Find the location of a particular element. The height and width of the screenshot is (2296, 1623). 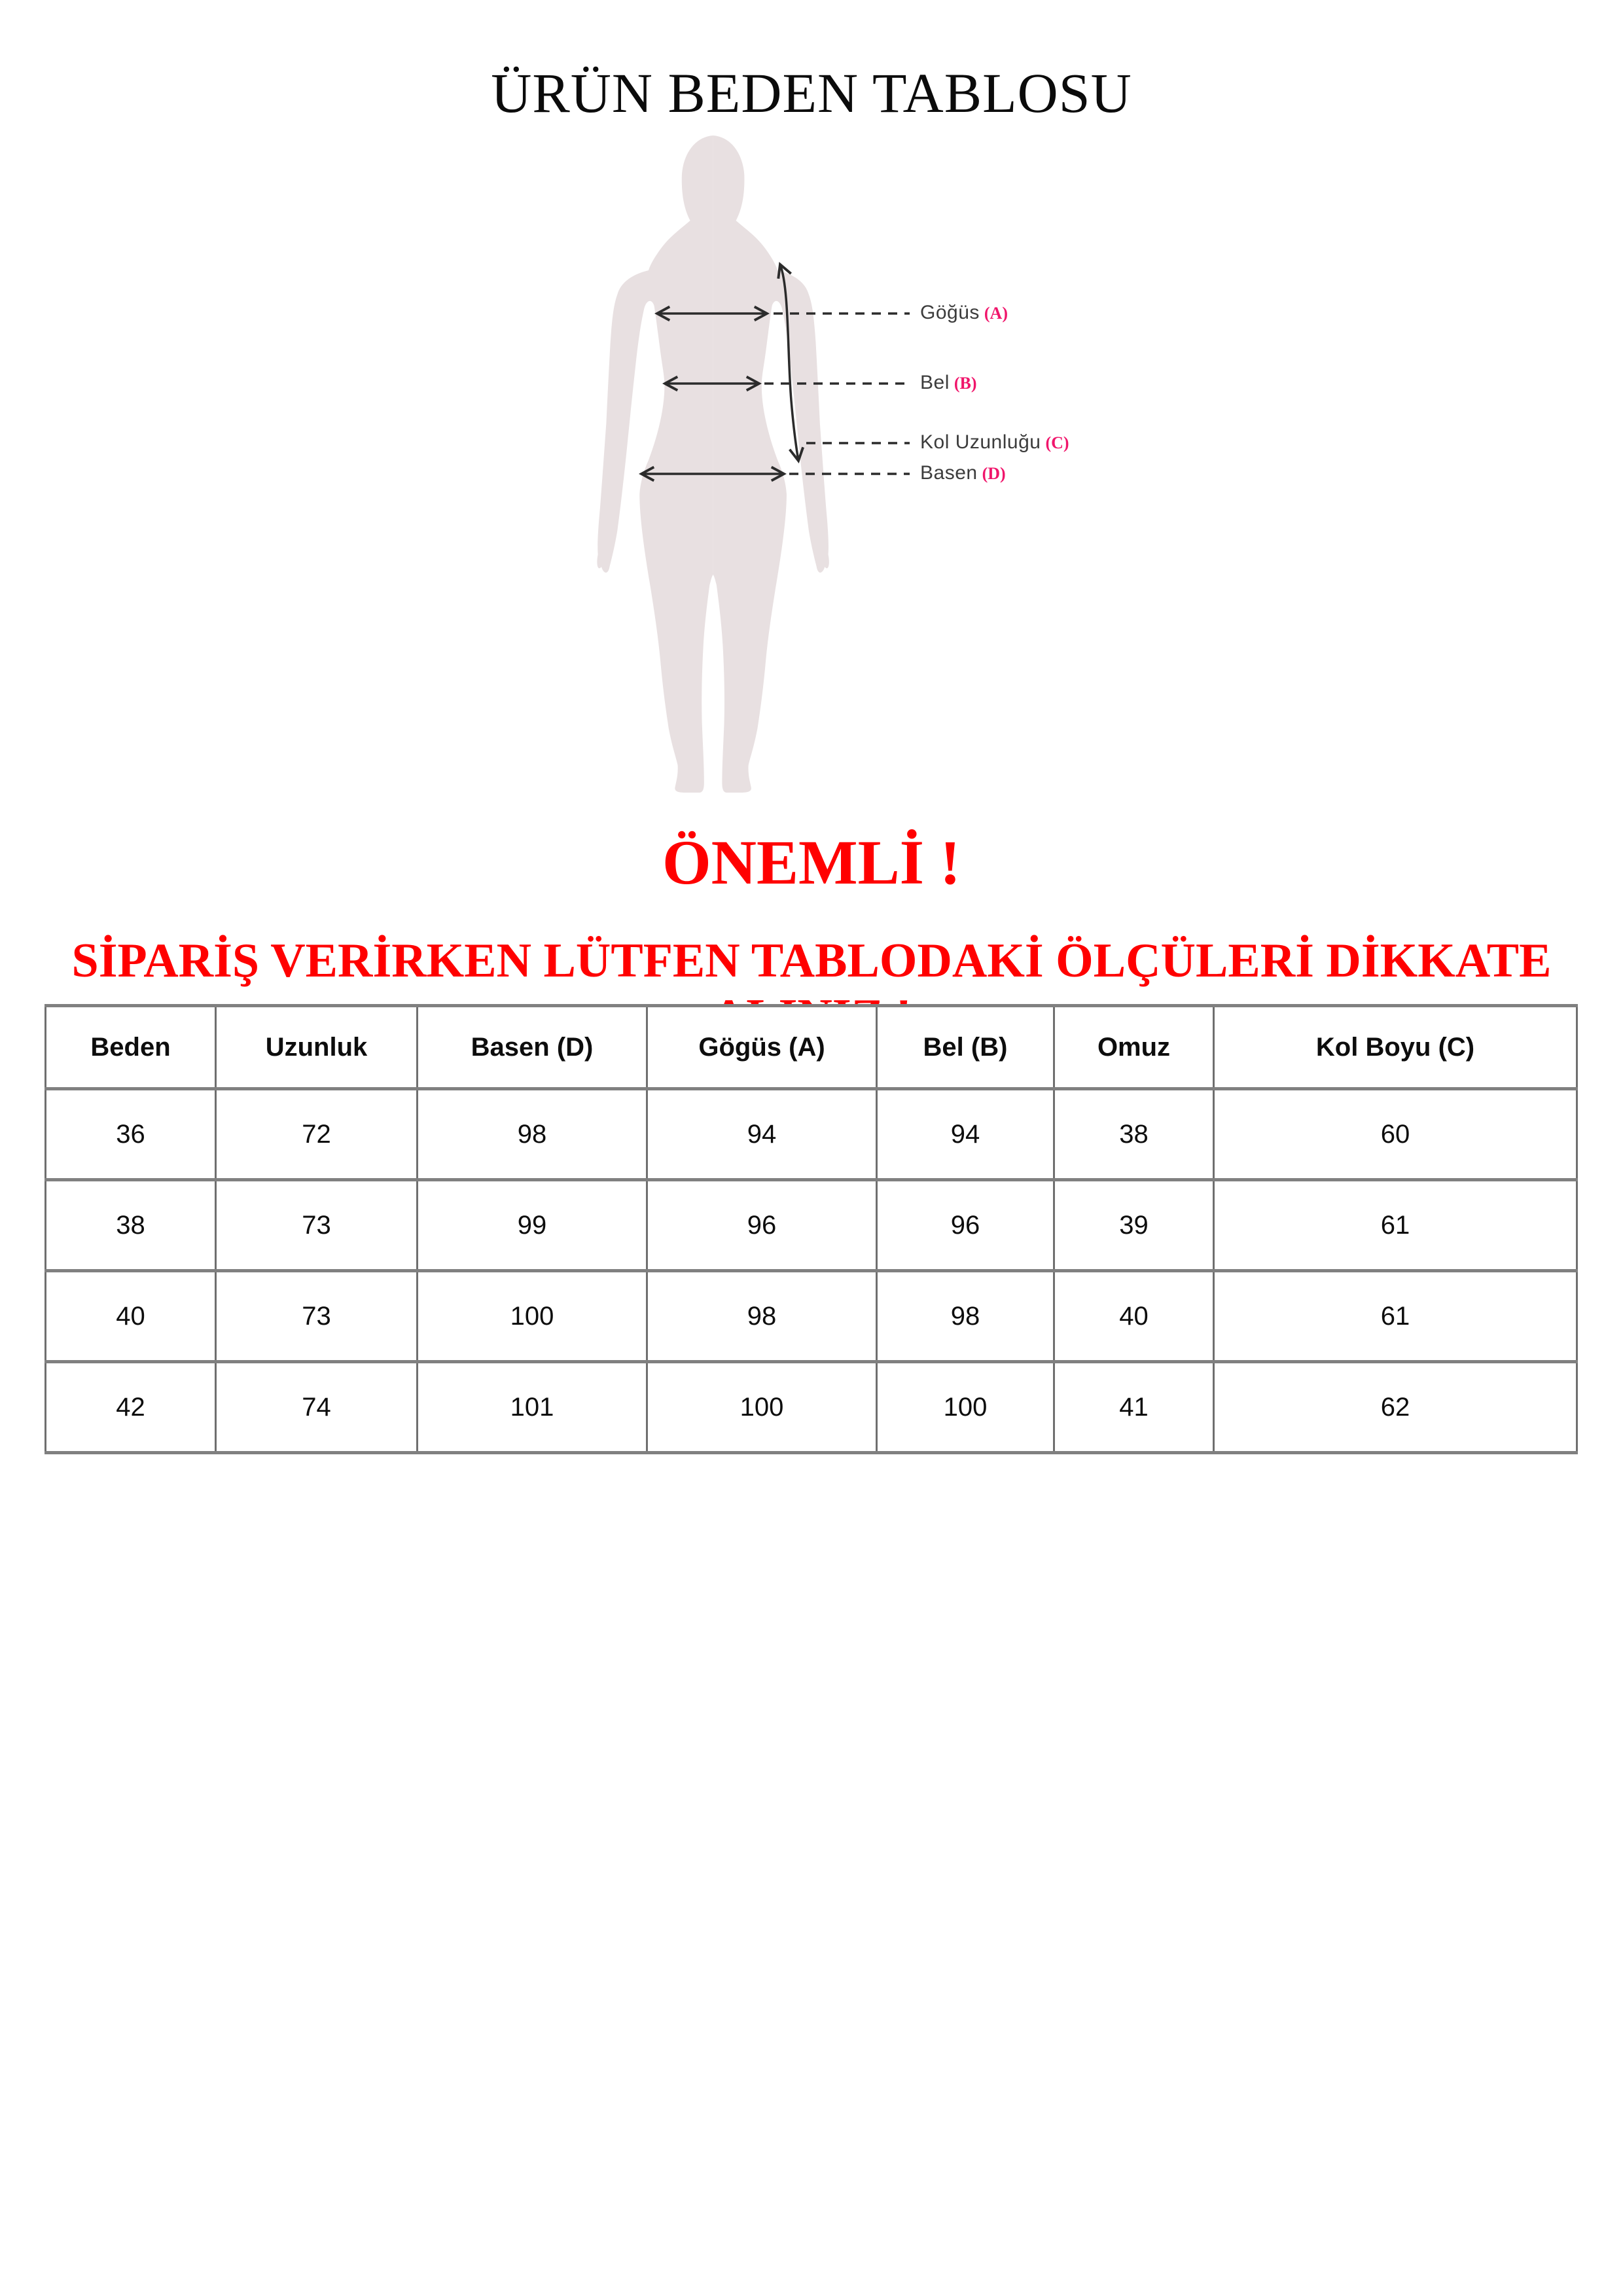

table-cell: 42 is located at coordinates (131, 1407).